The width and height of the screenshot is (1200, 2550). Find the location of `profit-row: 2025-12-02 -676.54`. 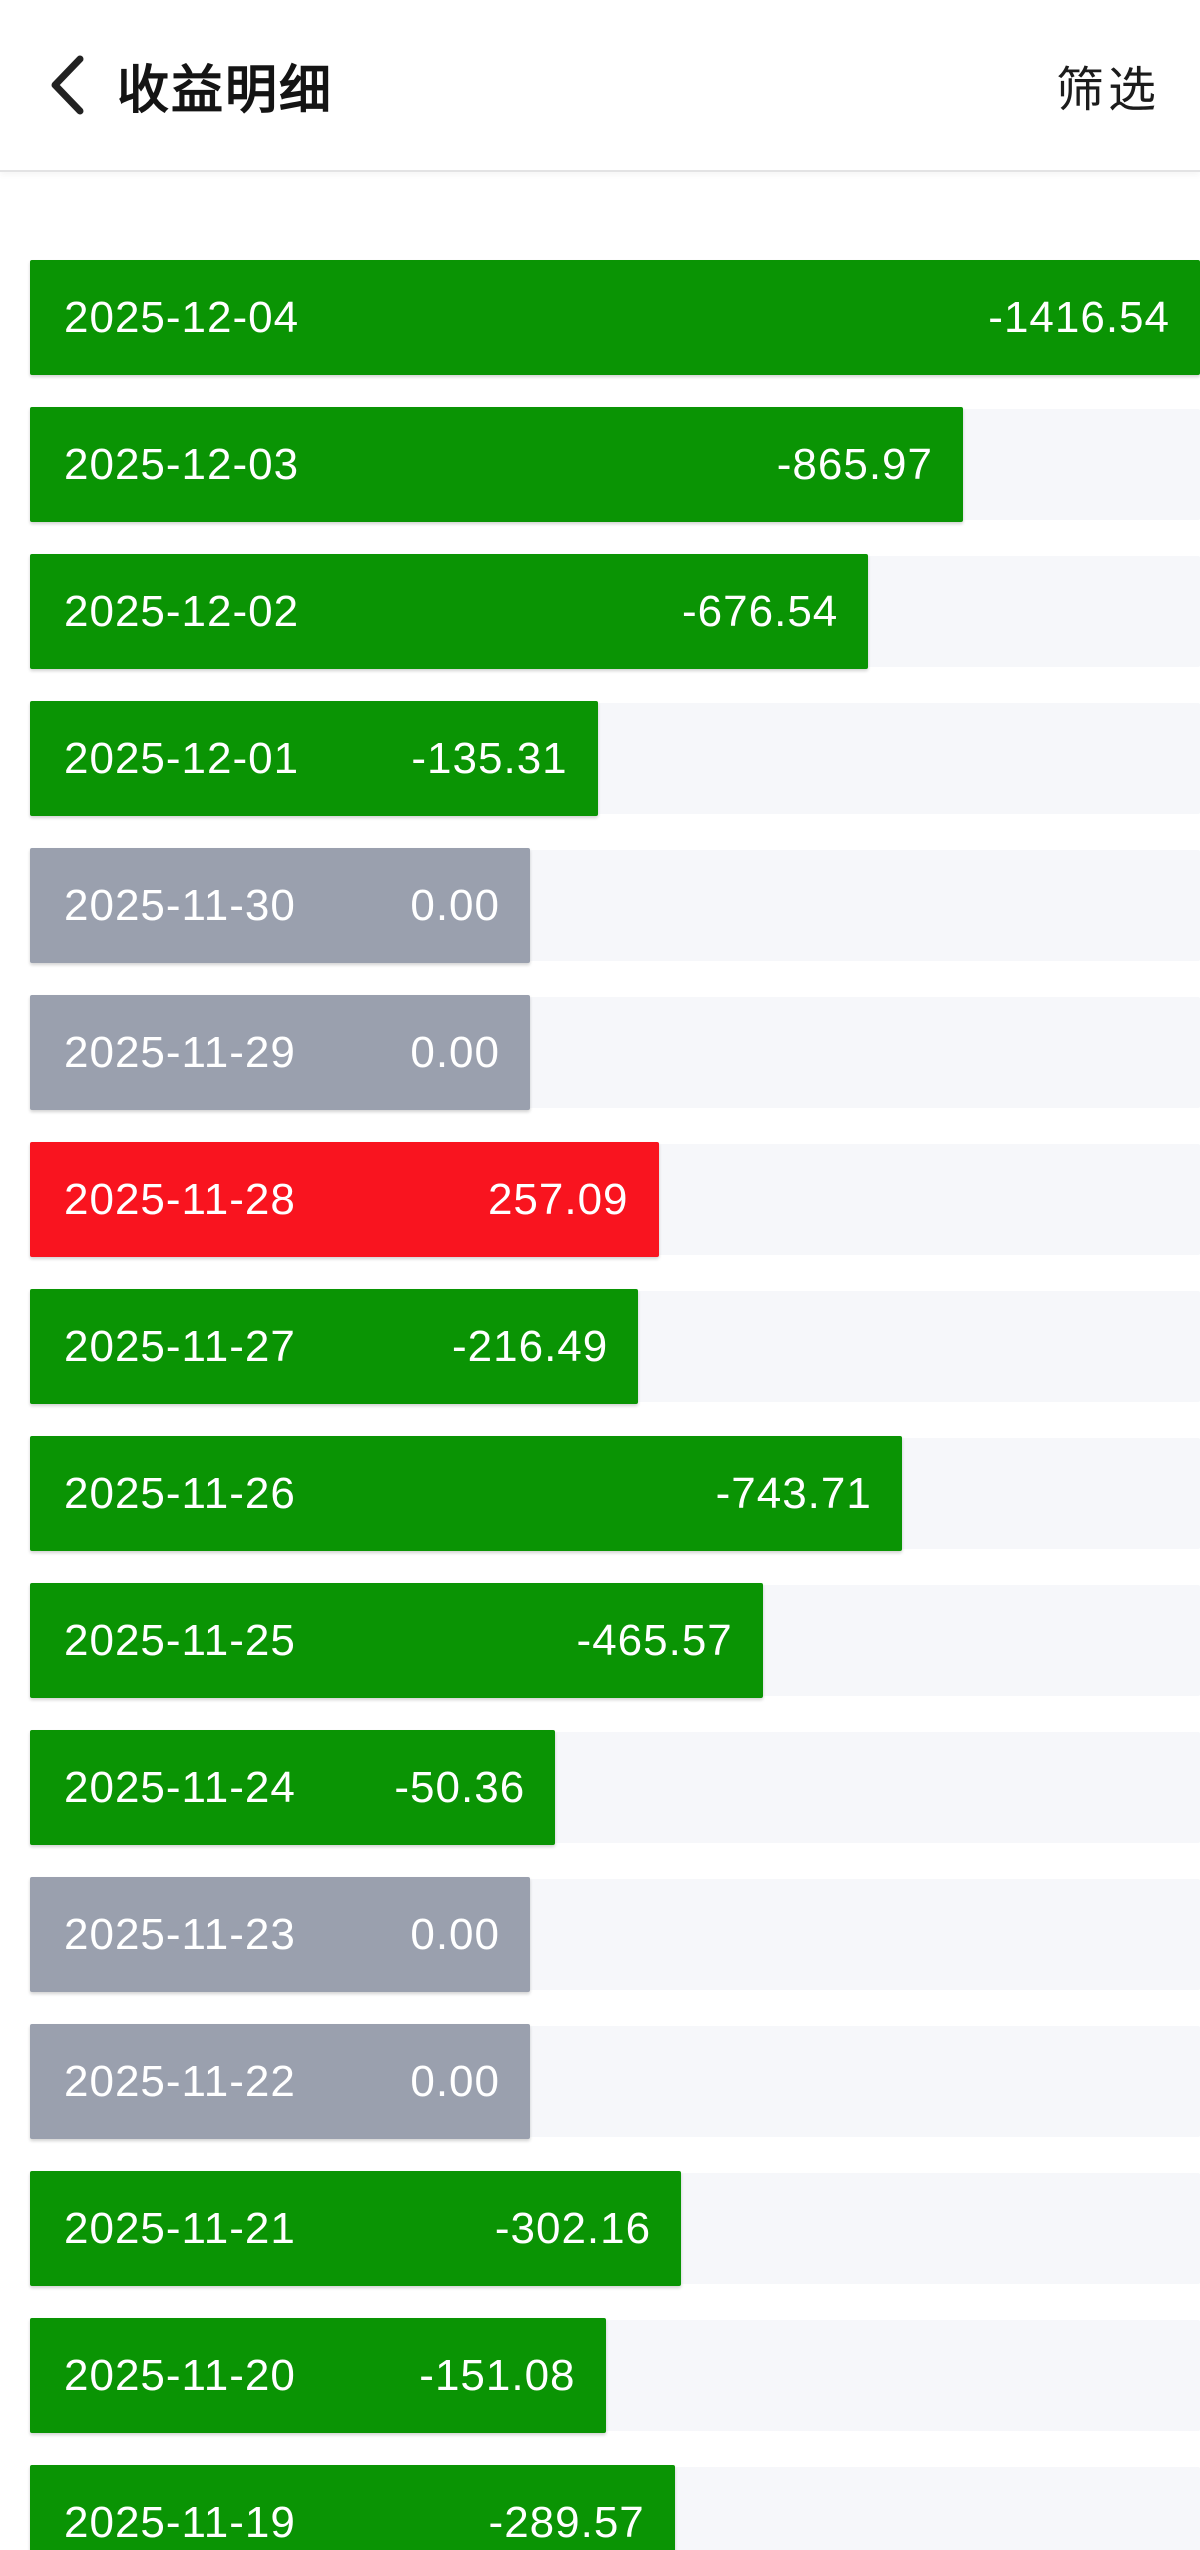

profit-row: 2025-12-02 -676.54 is located at coordinates (615, 611).